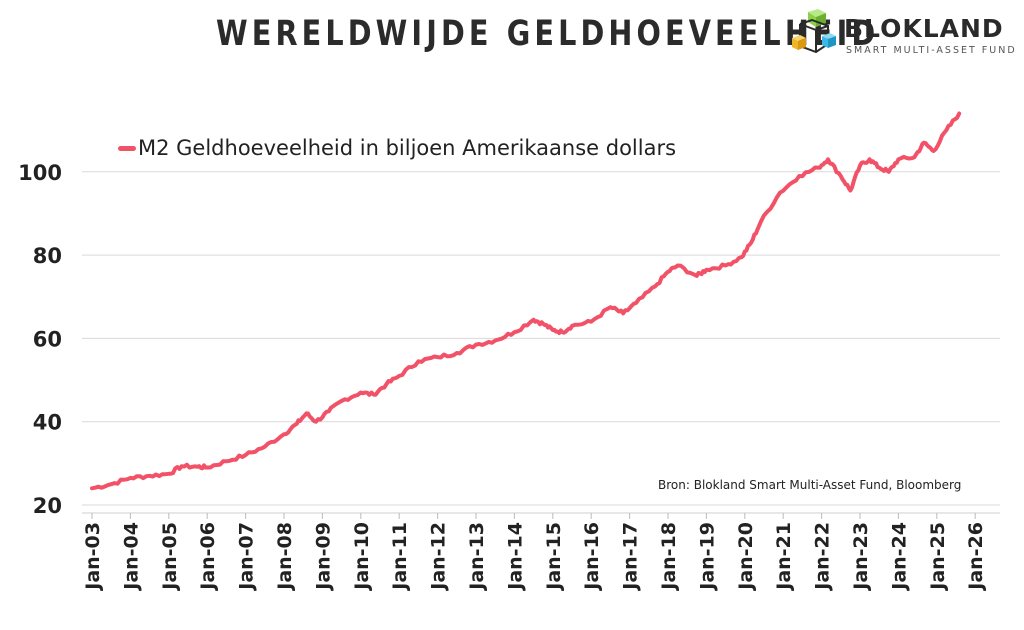 The height and width of the screenshot is (630, 1024). I want to click on x-tick-label: Jan-05, so click(170, 557).